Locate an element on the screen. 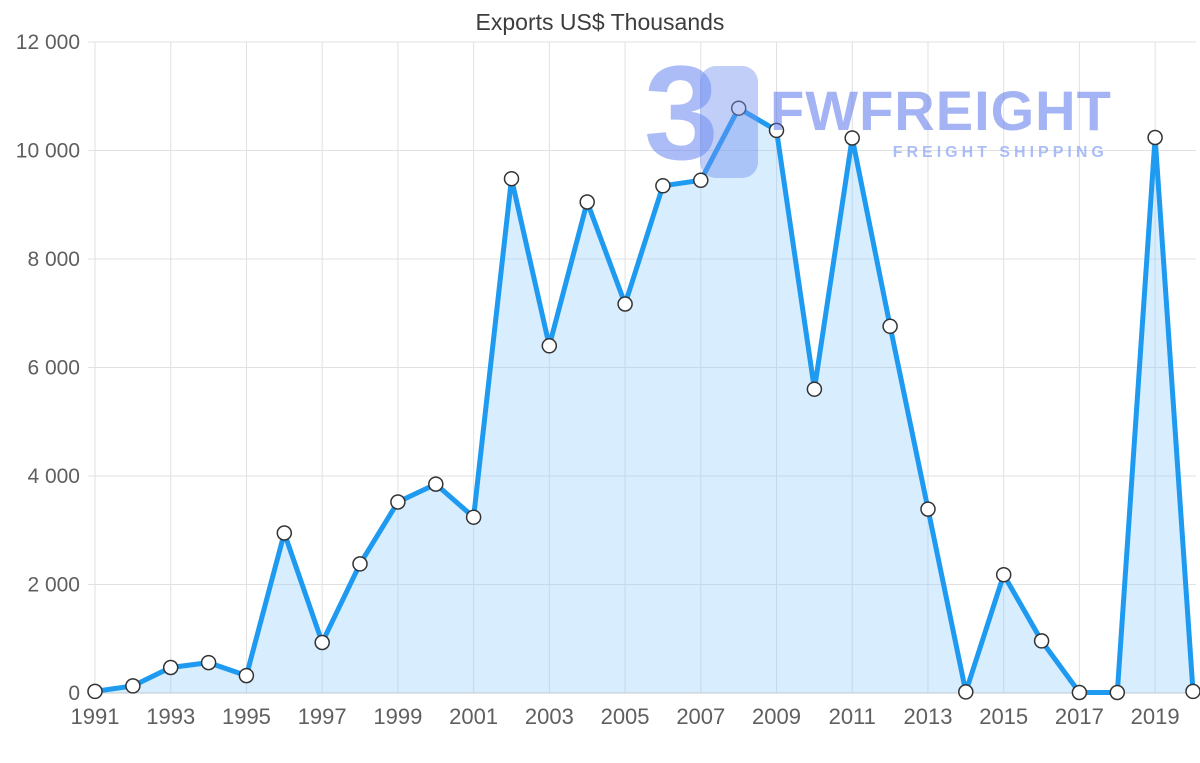 The image size is (1200, 763). data-point-2007 is located at coordinates (701, 180).